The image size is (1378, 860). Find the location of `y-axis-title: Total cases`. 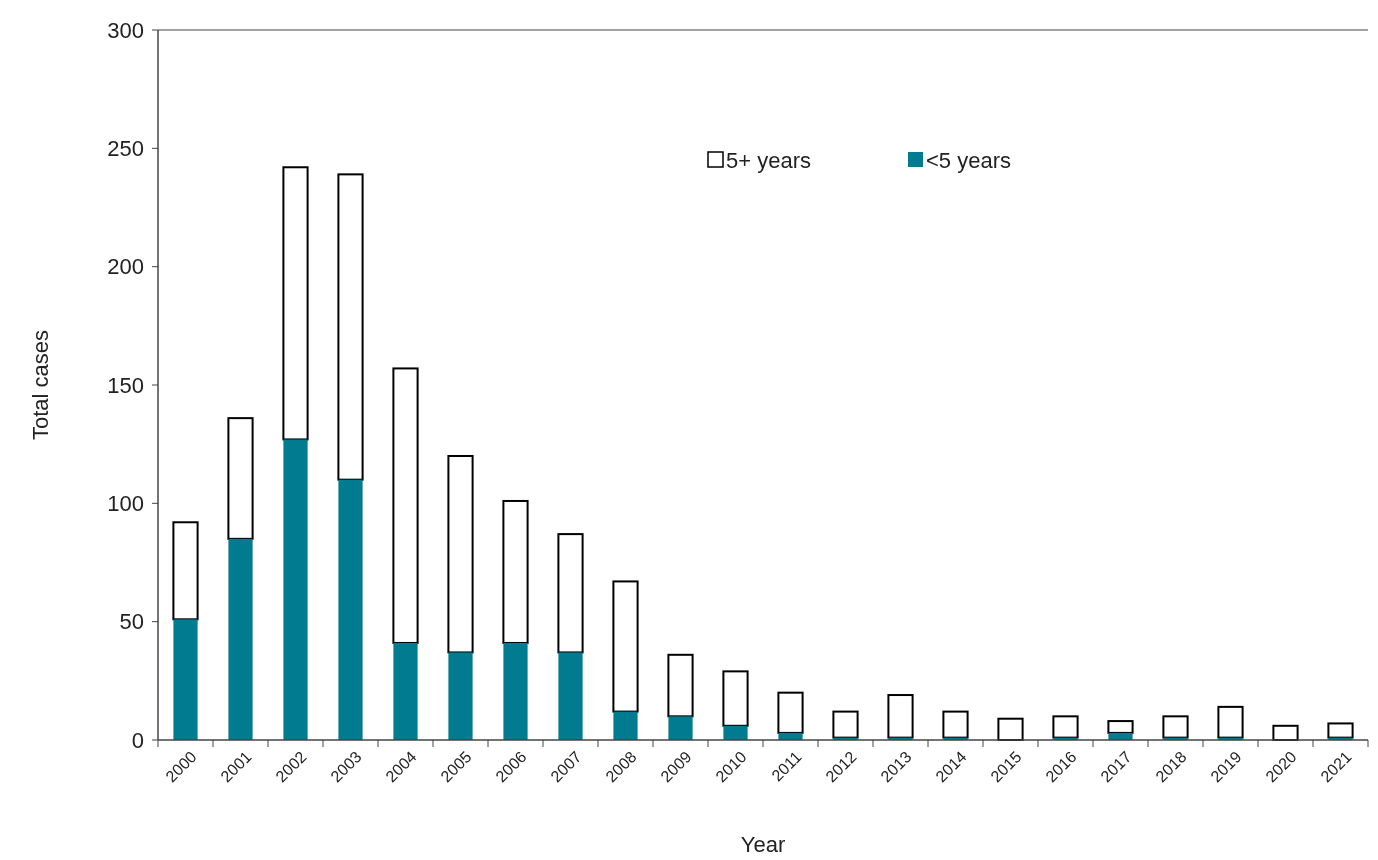

y-axis-title: Total cases is located at coordinates (40, 385).